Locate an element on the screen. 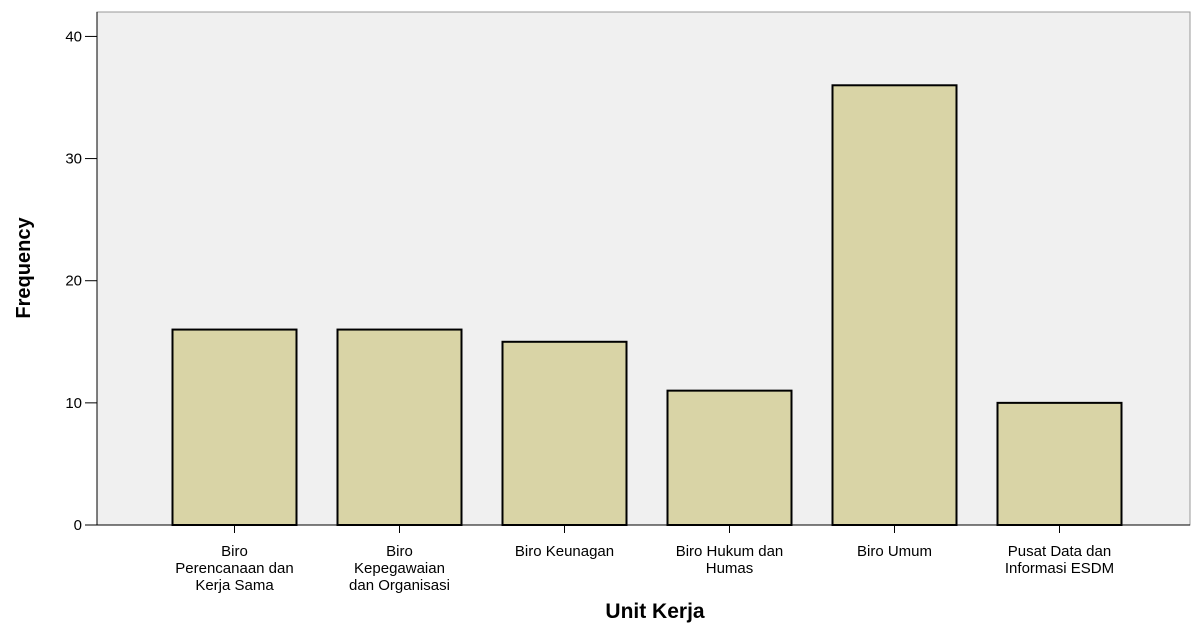  y-tick-label: 20 is located at coordinates (73, 281).